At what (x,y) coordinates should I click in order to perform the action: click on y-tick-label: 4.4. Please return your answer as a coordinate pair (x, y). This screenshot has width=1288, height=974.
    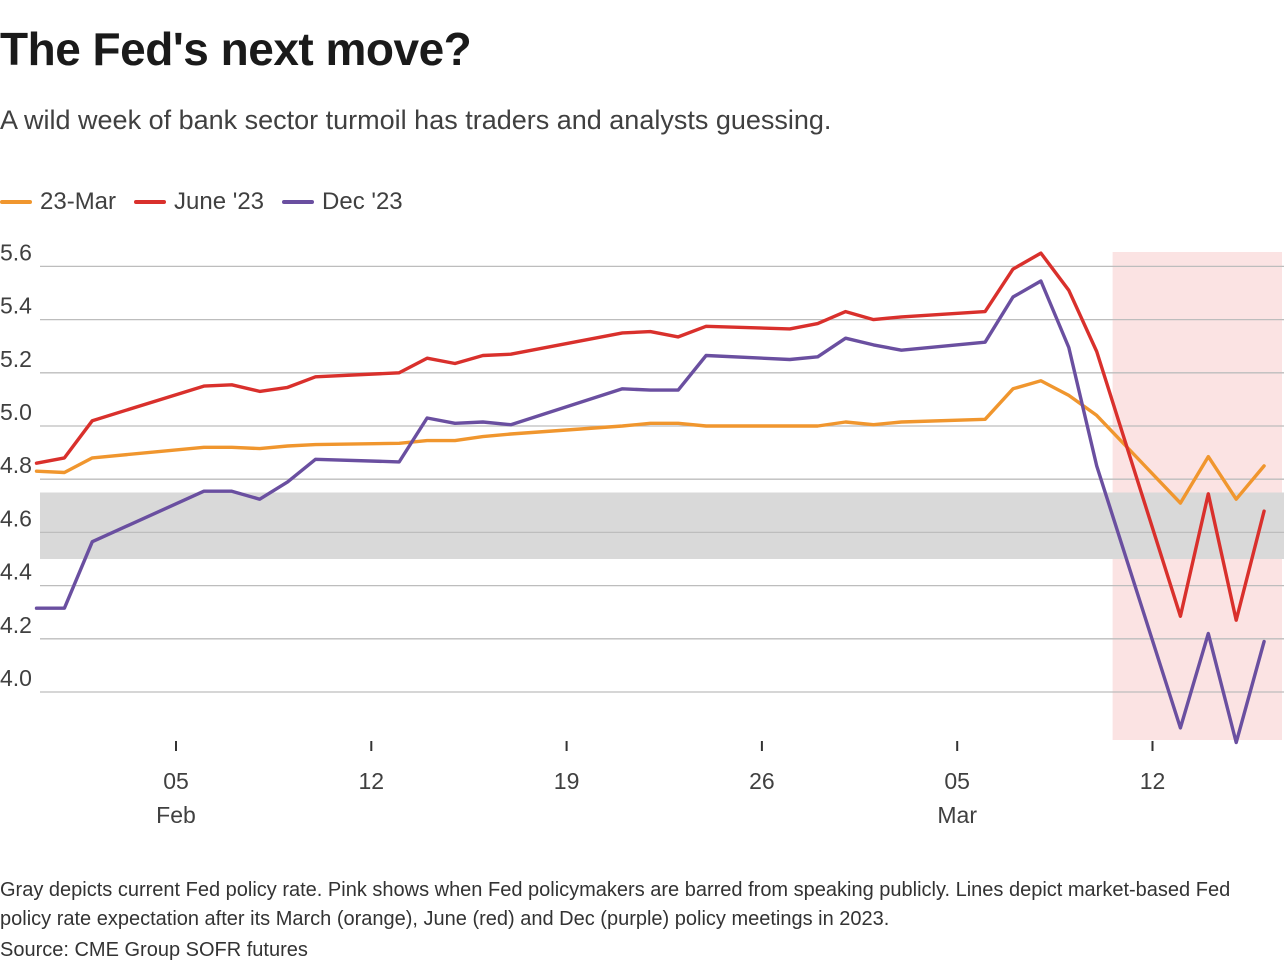
    Looking at the image, I should click on (16, 572).